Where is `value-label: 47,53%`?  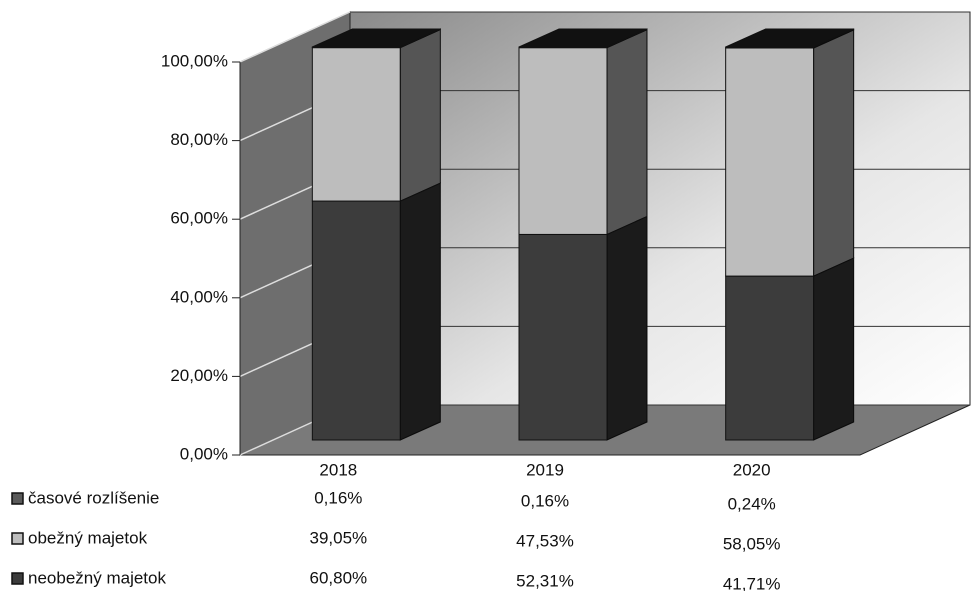 value-label: 47,53% is located at coordinates (545, 540).